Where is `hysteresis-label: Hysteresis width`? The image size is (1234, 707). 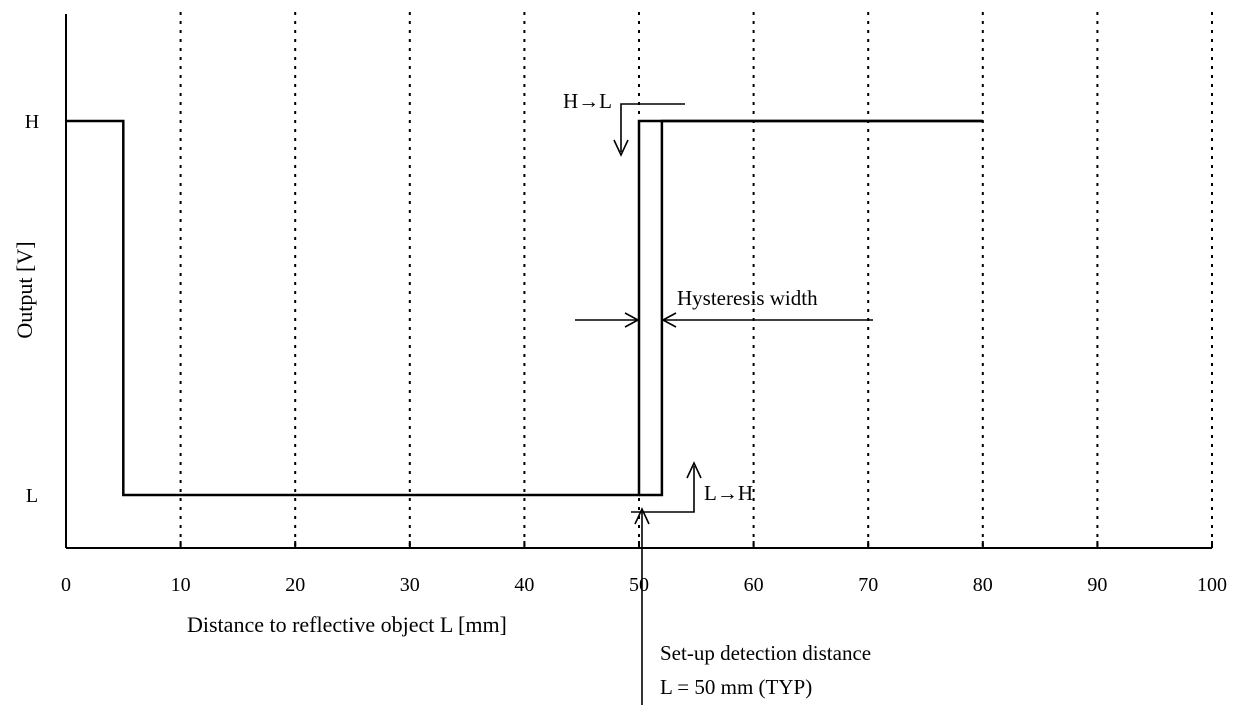 hysteresis-label: Hysteresis width is located at coordinates (747, 298).